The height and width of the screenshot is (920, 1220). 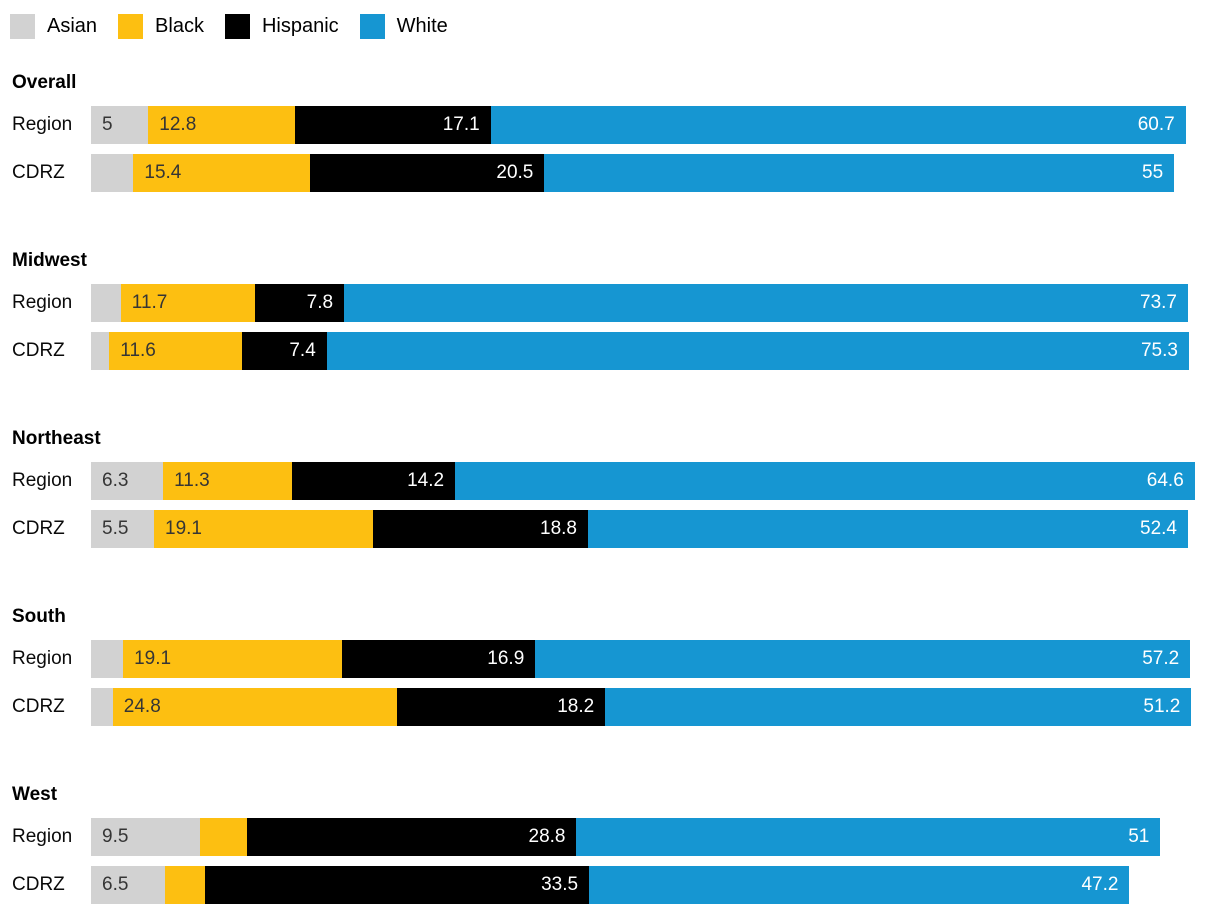 I want to click on bar-track: 6.3 11.3 14.2 64.6, so click(x=643, y=481).